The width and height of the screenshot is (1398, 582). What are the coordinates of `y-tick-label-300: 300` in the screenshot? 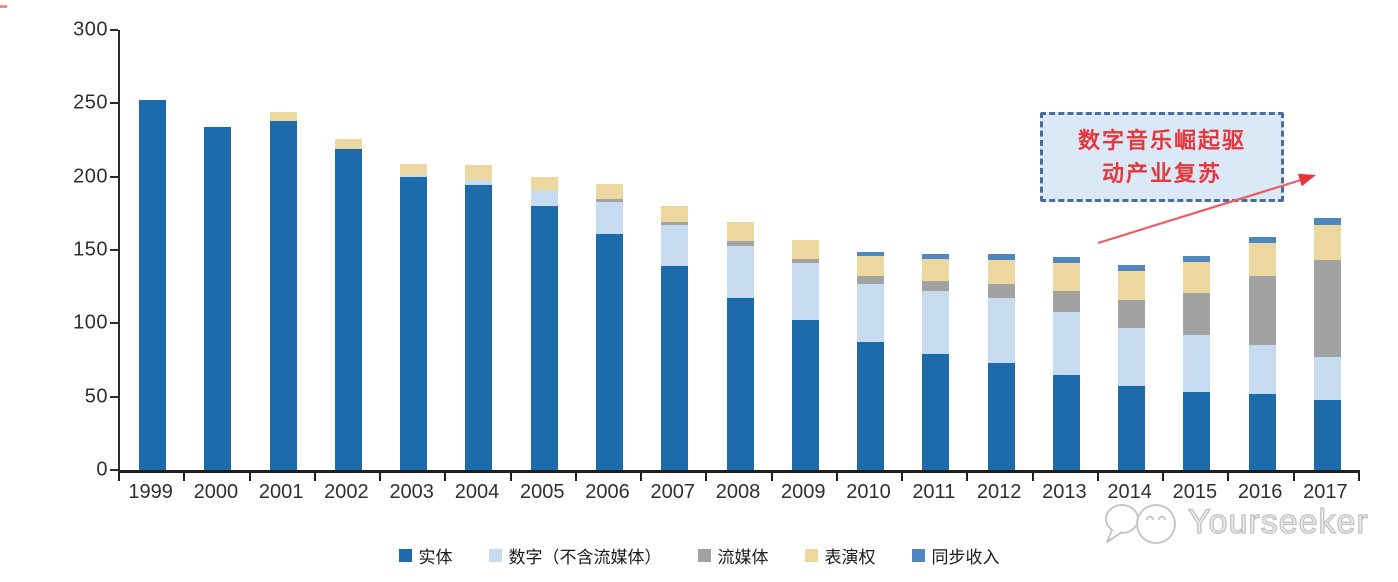 It's located at (90, 29).